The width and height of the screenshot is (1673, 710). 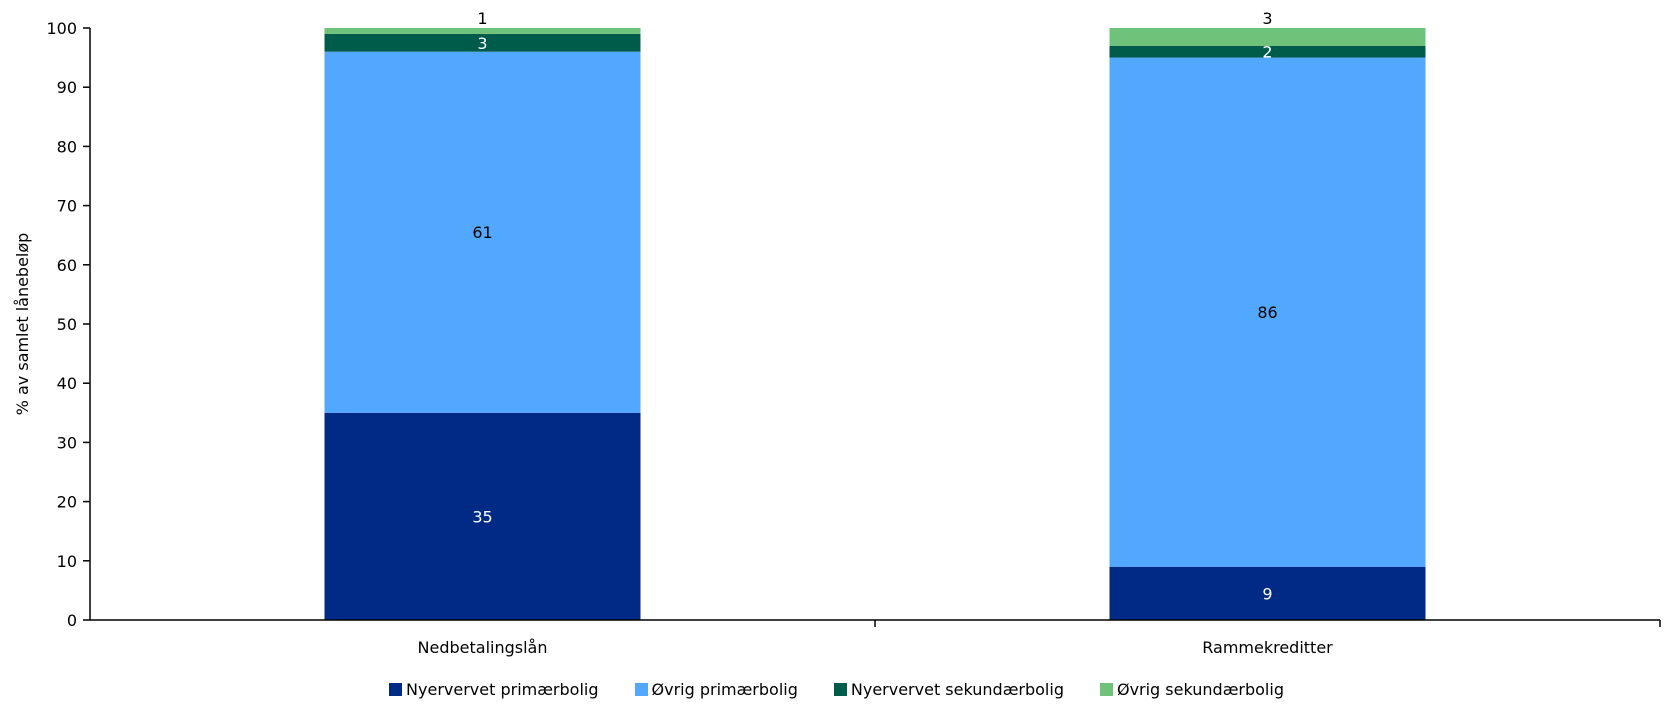 I want to click on y-tick-label: 90, so click(x=67, y=87).